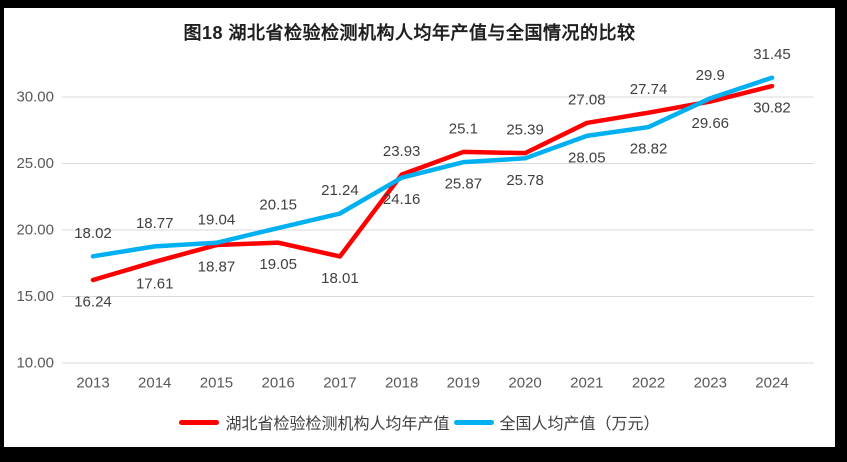 The height and width of the screenshot is (462, 847). I want to click on x-tick-label: 2016, so click(277, 383).